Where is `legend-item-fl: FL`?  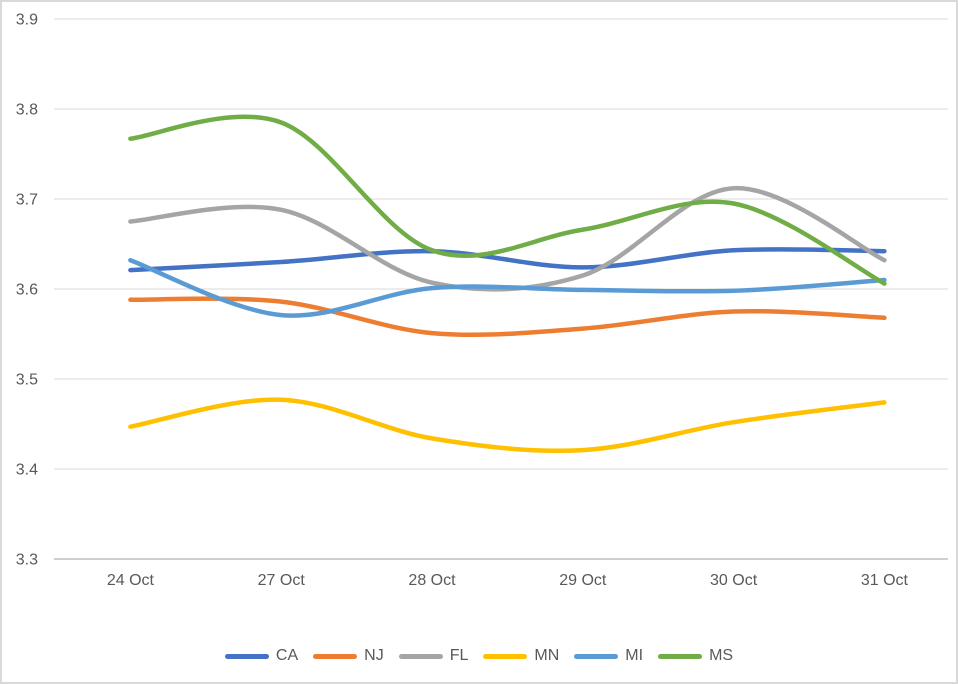
legend-item-fl: FL is located at coordinates (433, 655).